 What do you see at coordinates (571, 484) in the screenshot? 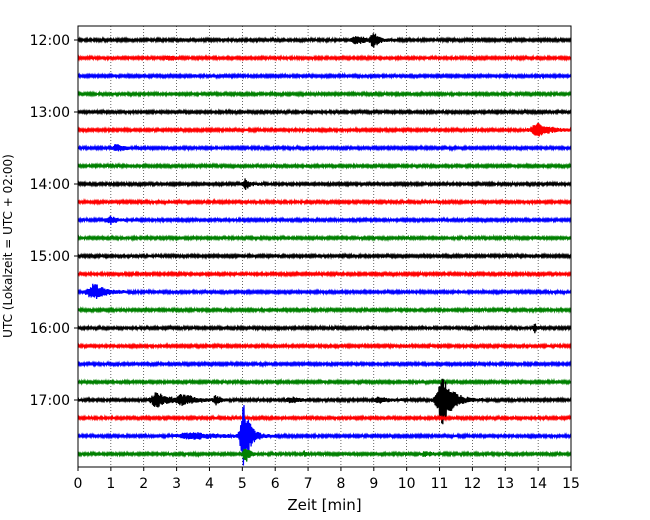
I see `x-tick-label-15: 15` at bounding box center [571, 484].